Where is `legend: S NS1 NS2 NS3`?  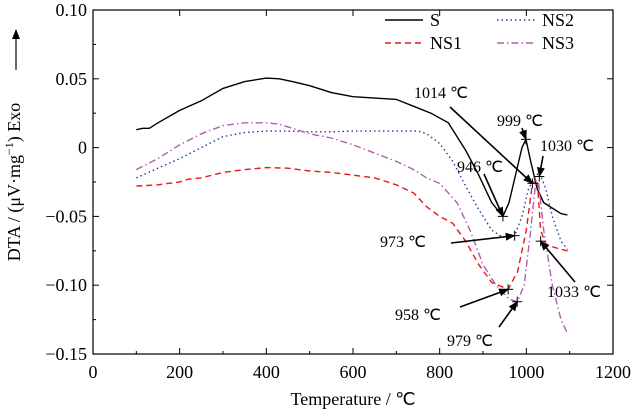
legend: S NS1 NS2 NS3 is located at coordinates (479, 31).